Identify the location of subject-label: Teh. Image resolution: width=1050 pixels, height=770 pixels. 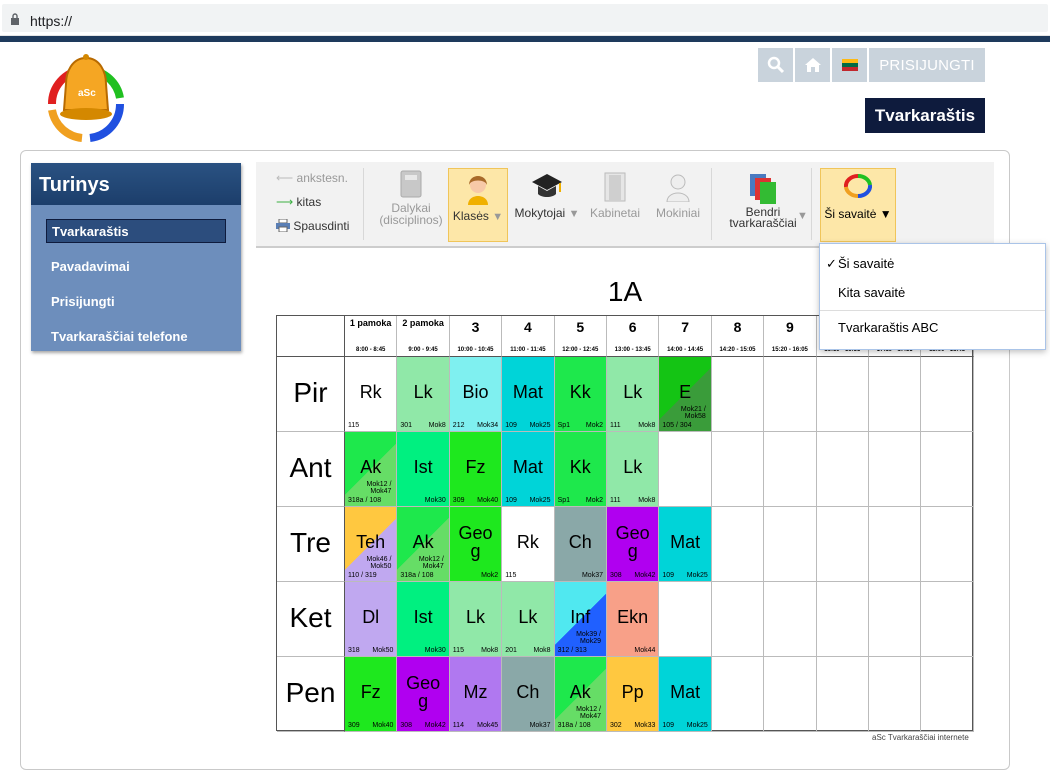
(371, 542).